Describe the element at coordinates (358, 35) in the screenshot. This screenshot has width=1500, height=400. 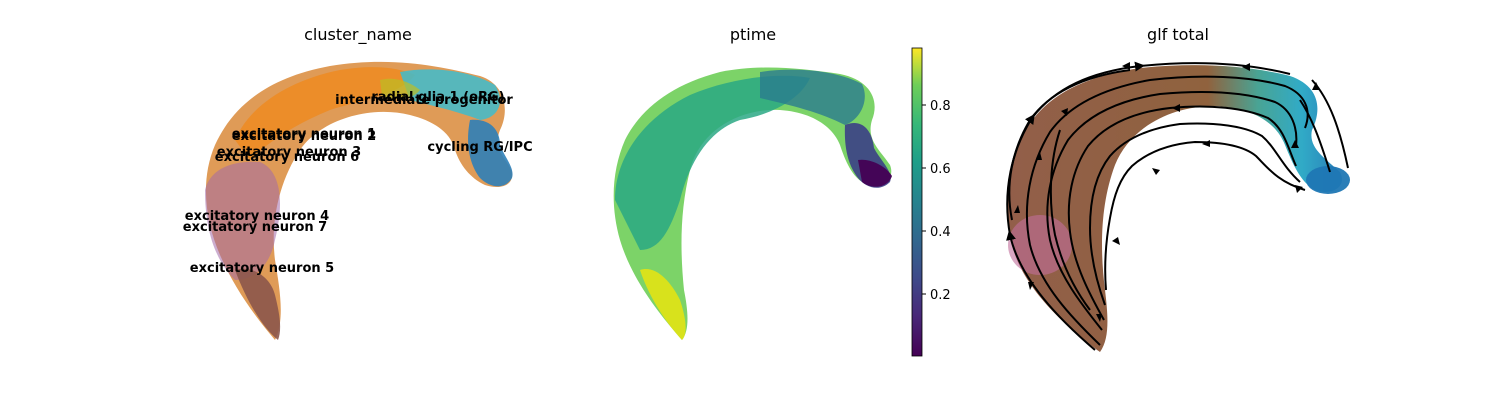
I see `panel-title-cluster-name: cluster_name` at that location.